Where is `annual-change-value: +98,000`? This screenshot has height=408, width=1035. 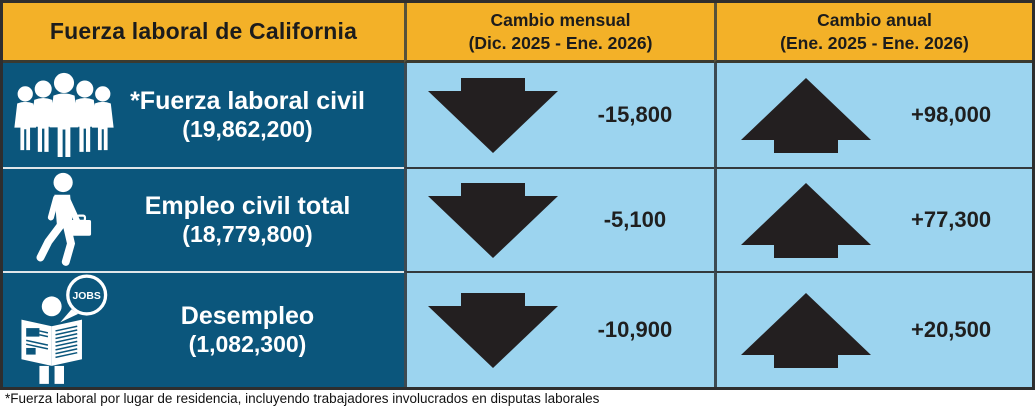
annual-change-value: +98,000 is located at coordinates (951, 114).